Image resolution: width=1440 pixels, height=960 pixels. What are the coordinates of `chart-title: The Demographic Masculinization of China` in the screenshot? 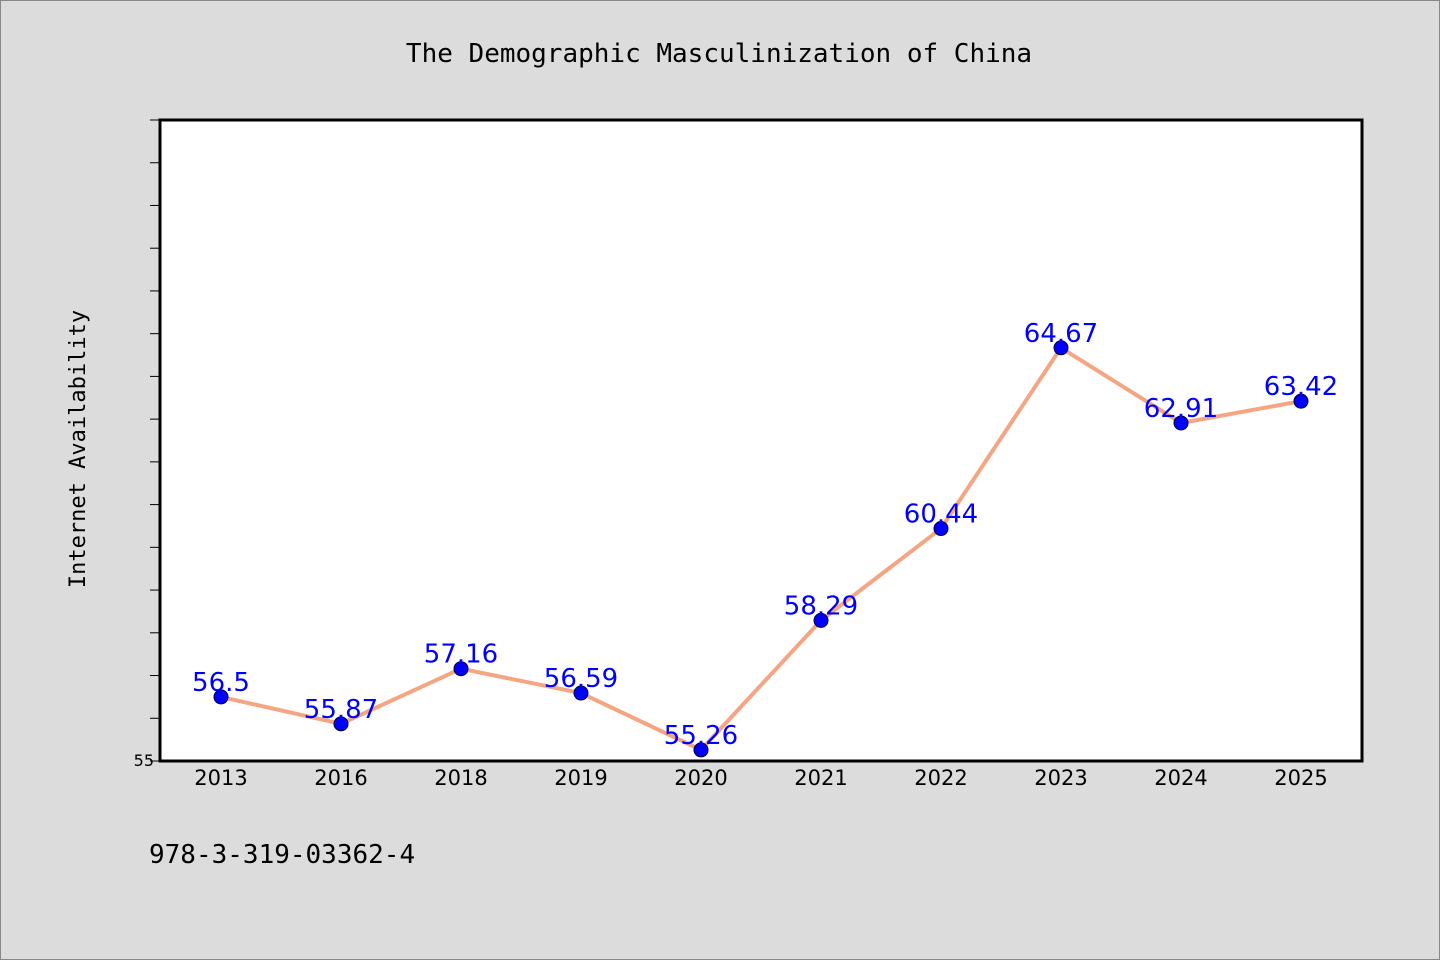 It's located at (719, 54).